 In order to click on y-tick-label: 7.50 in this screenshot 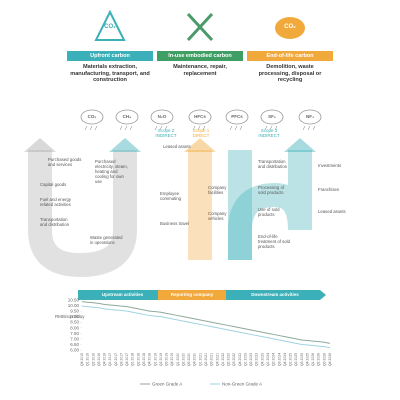, I will do `click(74, 333)`.